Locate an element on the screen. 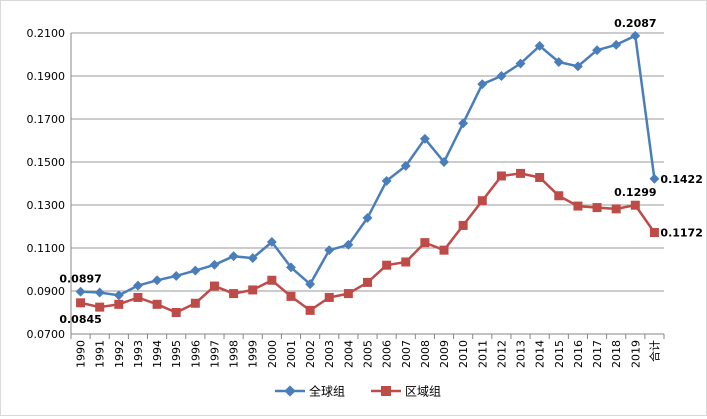  data-label: 0.1422 is located at coordinates (681, 179).